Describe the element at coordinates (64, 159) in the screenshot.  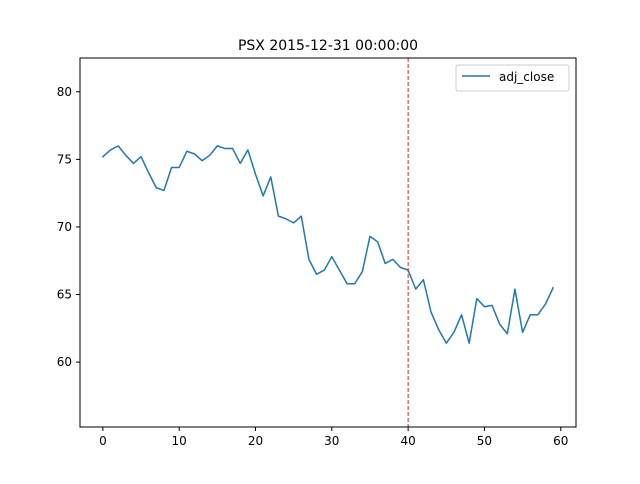
I see `y-tick-label: 75` at that location.